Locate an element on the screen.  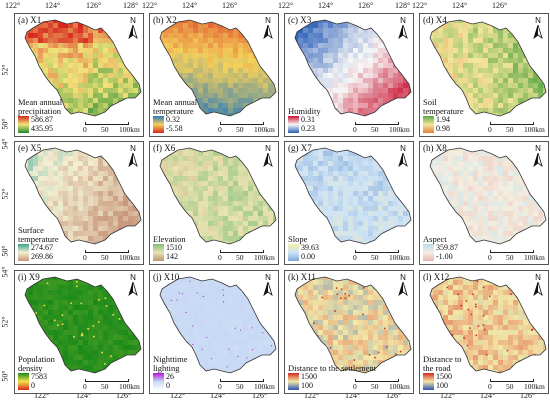
legend: Elevation 1510 142 is located at coordinates (169, 248).